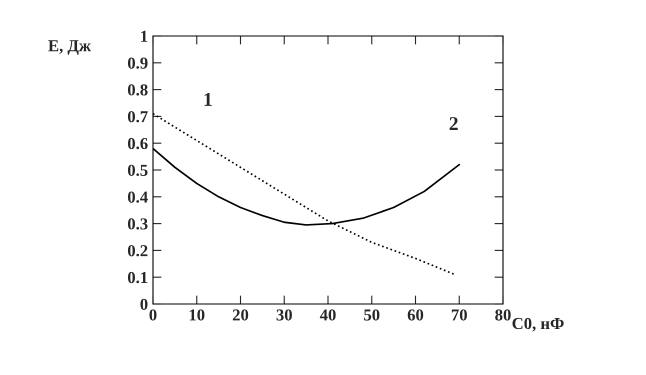  Describe the element at coordinates (503, 315) in the screenshot. I see `x-tick-label: 80` at that location.